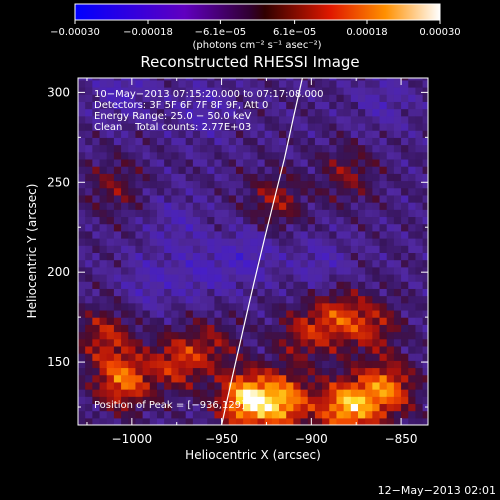  I want to click on annotation-energy-range: Energy Range: 25.0 − 50.0 keV, so click(172, 116).